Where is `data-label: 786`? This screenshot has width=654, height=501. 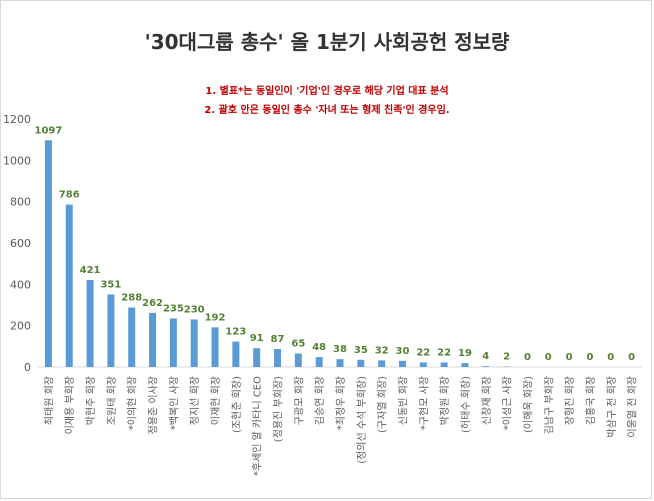 data-label: 786 is located at coordinates (69, 195).